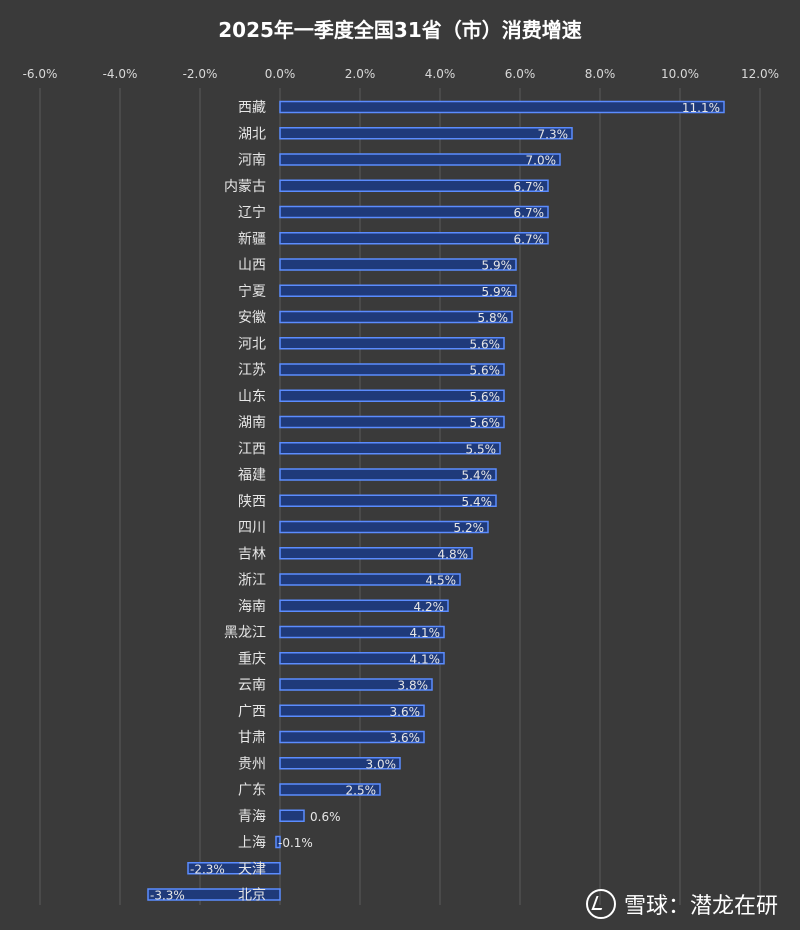  I want to click on data-label: -2.3%, so click(207, 869).